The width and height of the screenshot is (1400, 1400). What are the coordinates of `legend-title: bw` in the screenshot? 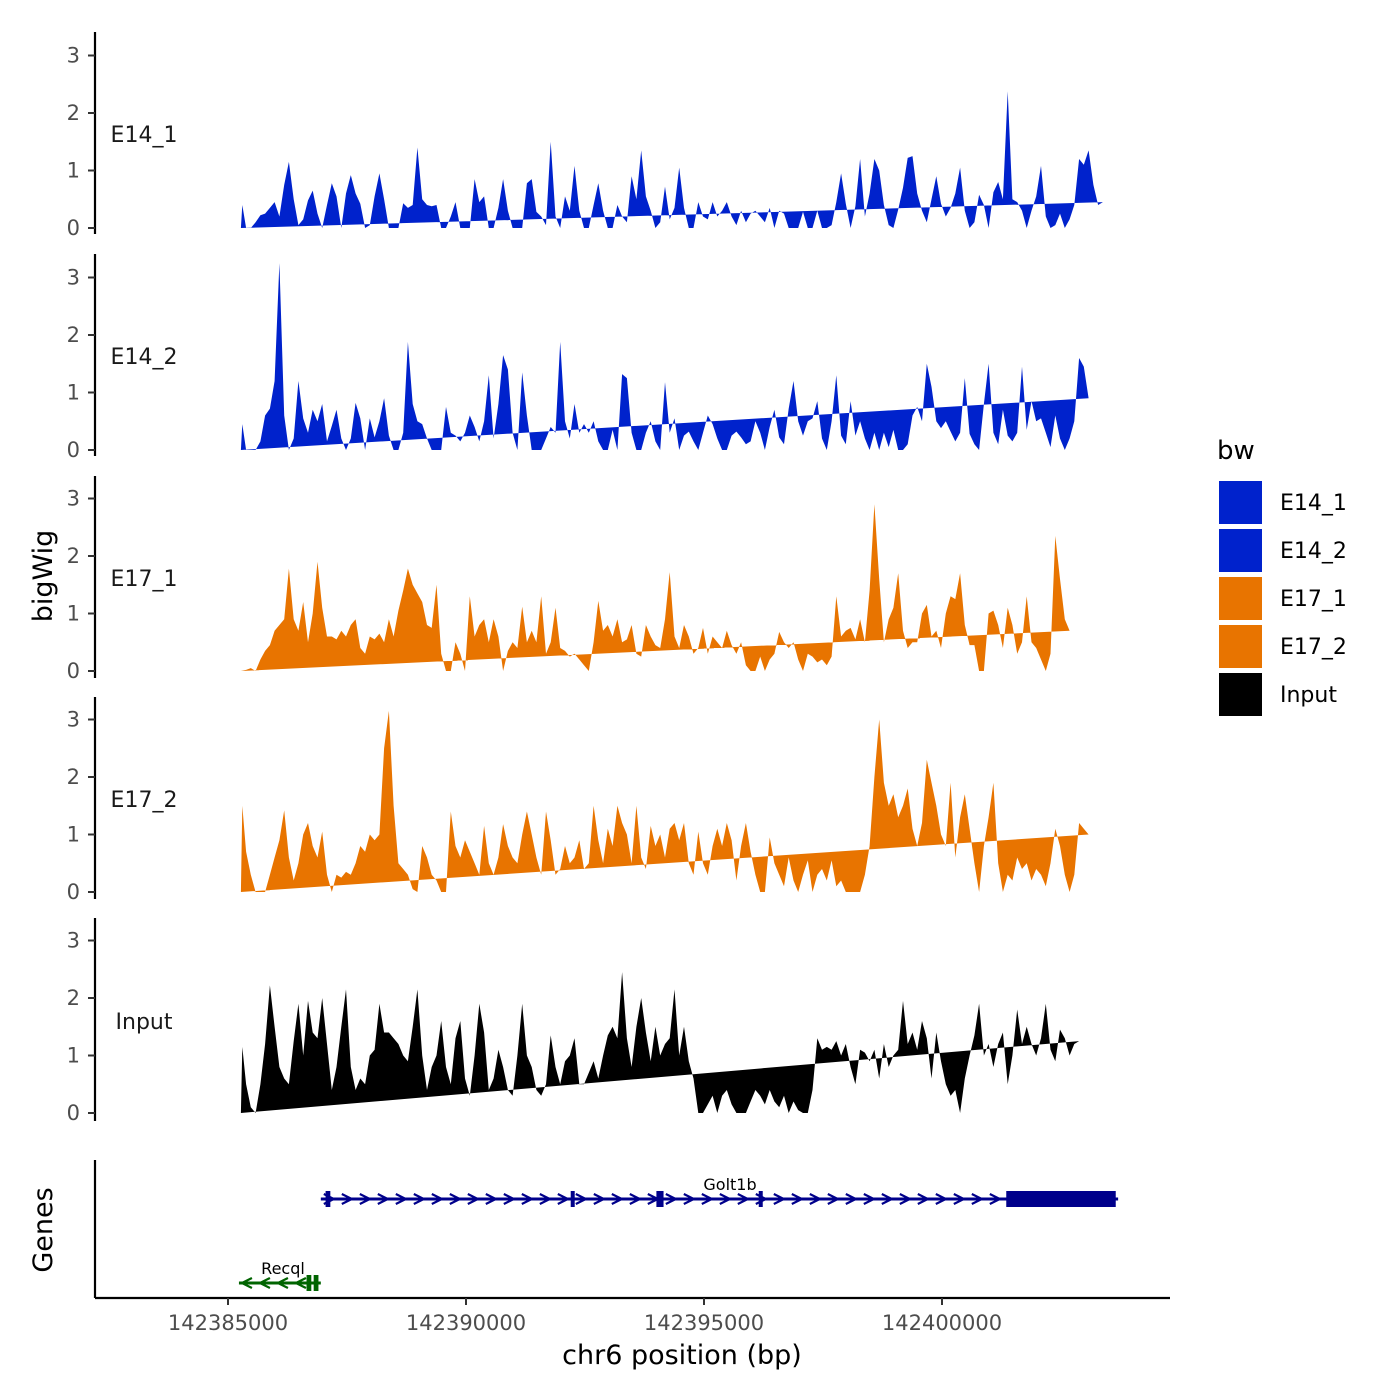 It's located at (1236, 451).